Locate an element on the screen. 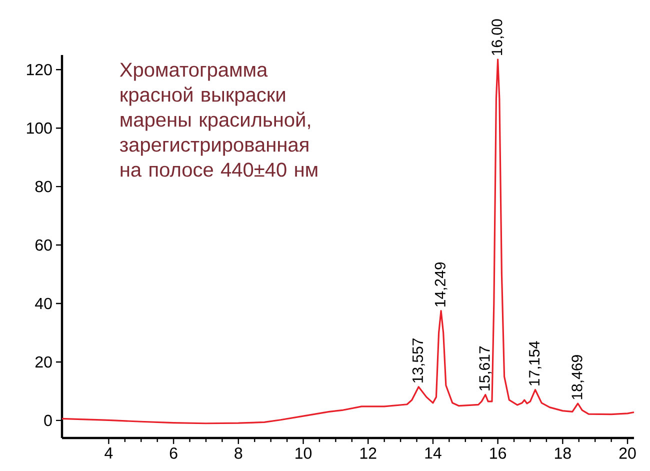  x-tick-label: 14 is located at coordinates (433, 453).